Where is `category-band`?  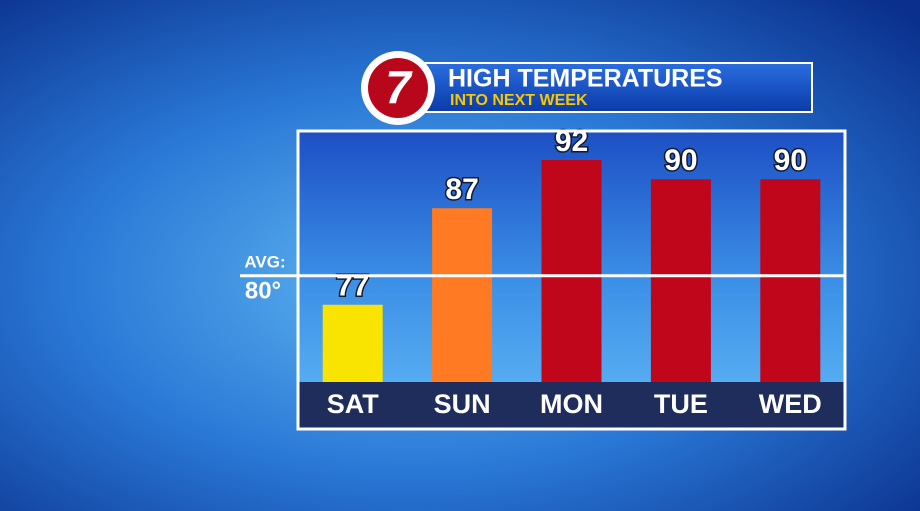
category-band is located at coordinates (571, 405).